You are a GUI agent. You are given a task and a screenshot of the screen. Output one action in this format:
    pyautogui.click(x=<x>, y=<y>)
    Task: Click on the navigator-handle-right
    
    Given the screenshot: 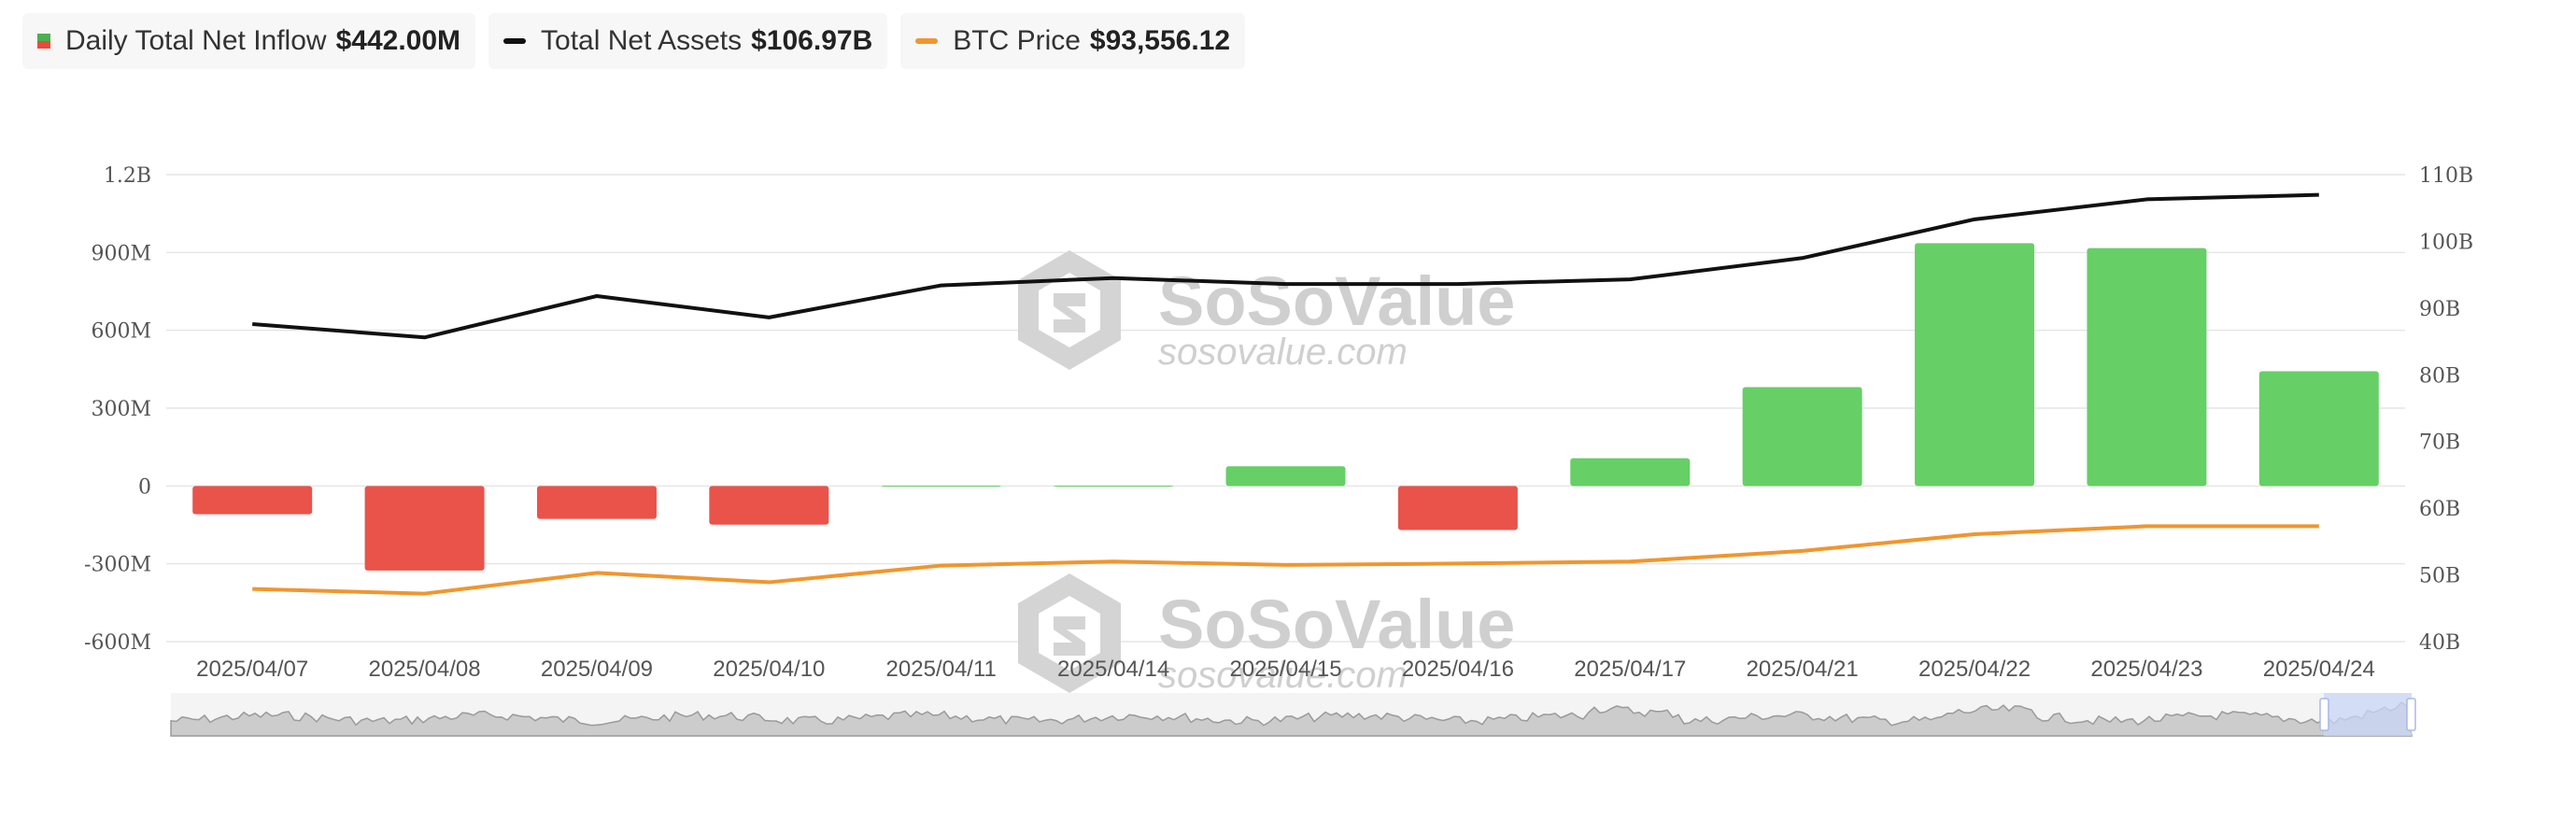 What is the action you would take?
    pyautogui.click(x=2411, y=714)
    